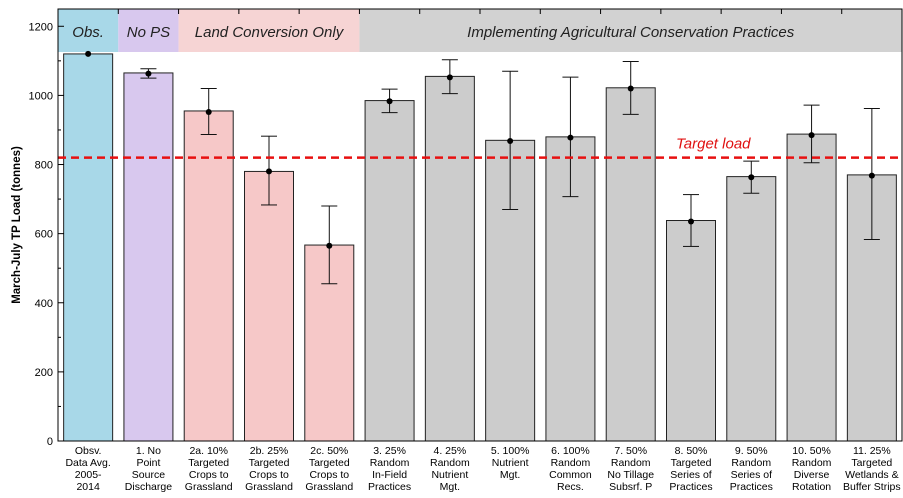  Describe the element at coordinates (812, 469) in the screenshot. I see `x-tick-label: 10. 50% Random Diverse Rotation` at that location.